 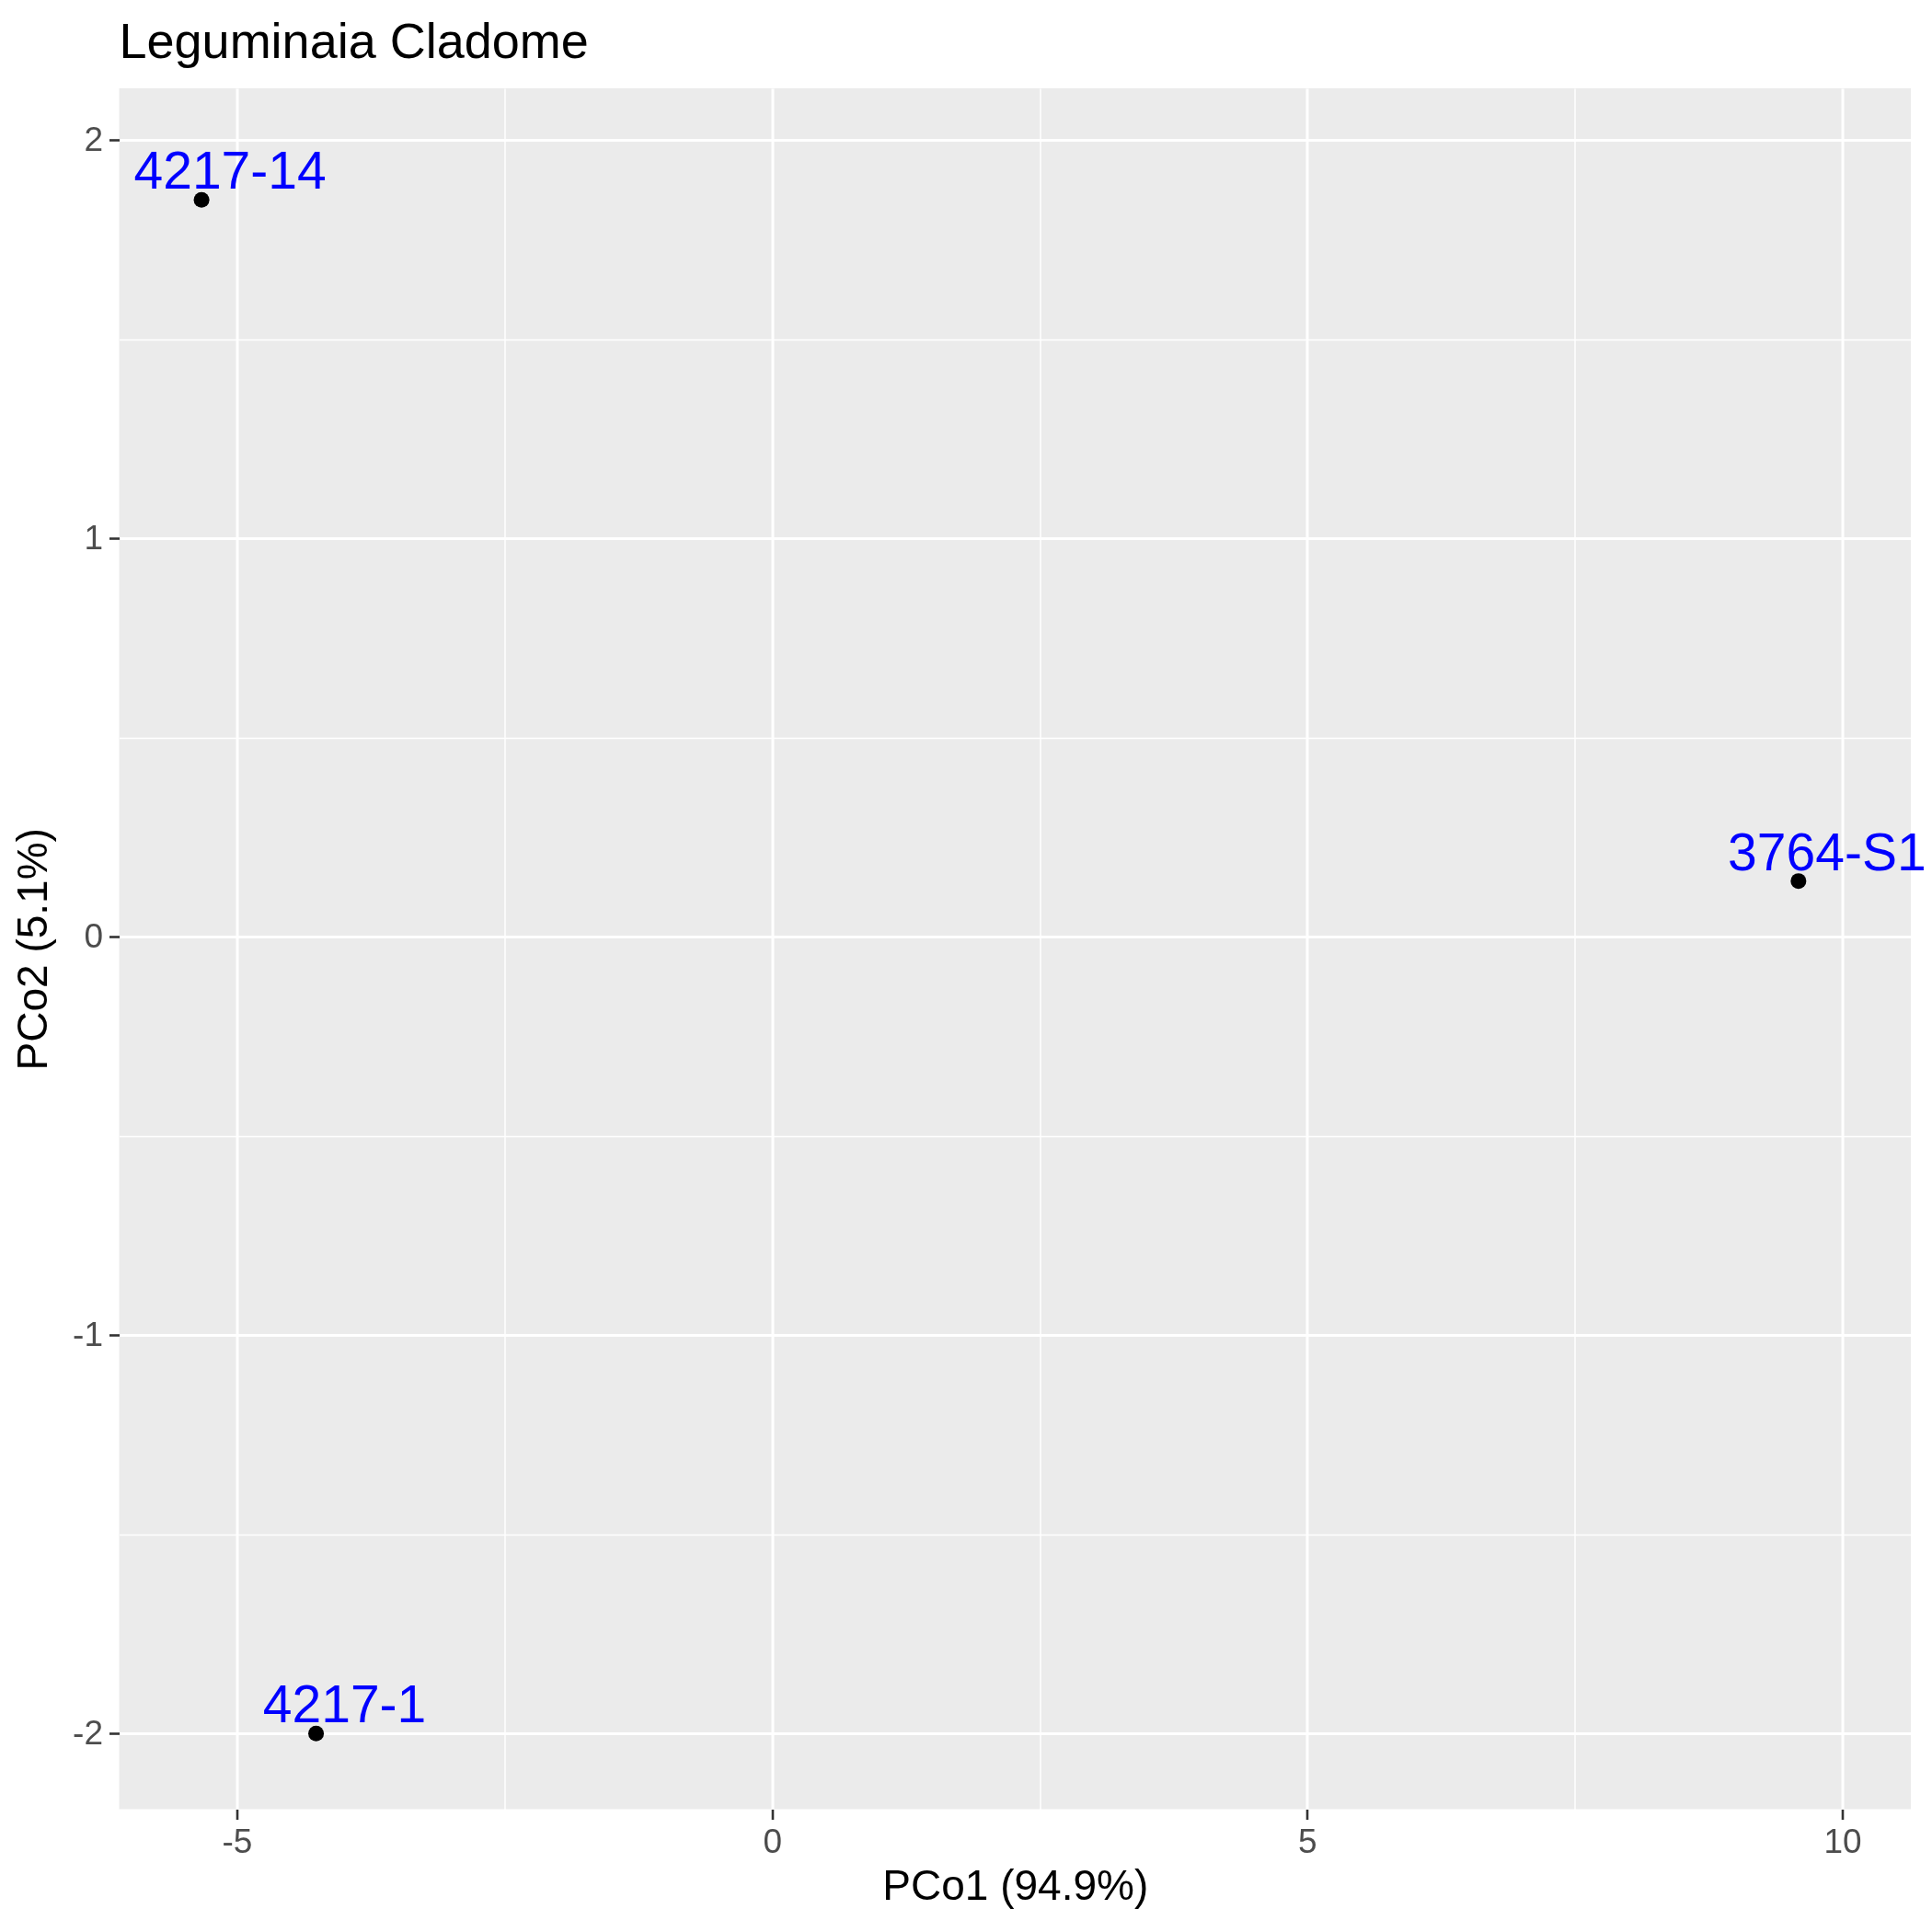 What do you see at coordinates (1307, 1841) in the screenshot?
I see `x-tick-label: 5` at bounding box center [1307, 1841].